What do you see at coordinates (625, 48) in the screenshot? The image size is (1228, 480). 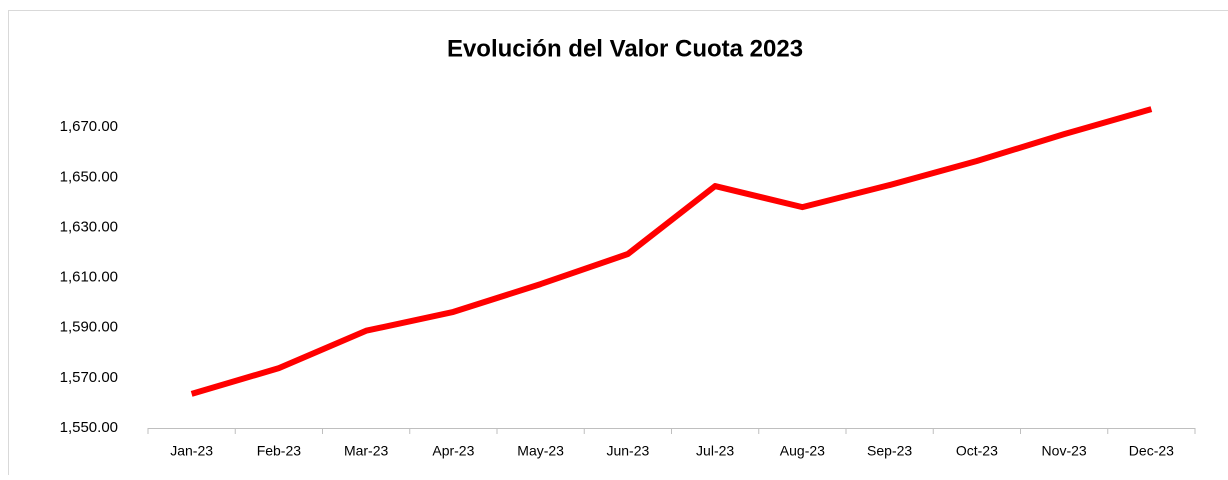 I see `chart-title: Evolución del Valor Cuota 2023` at bounding box center [625, 48].